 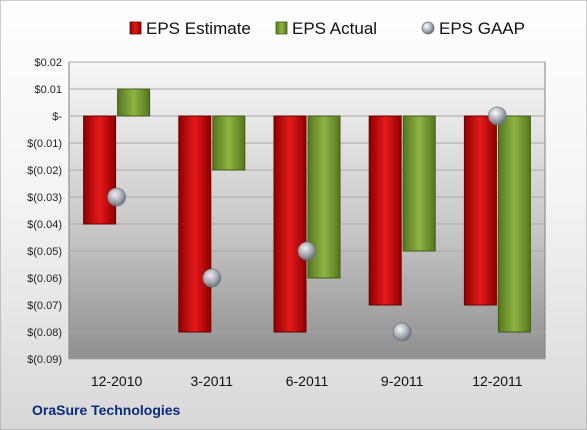 What do you see at coordinates (195, 224) in the screenshot?
I see `bar-eps-estimate-3-2011` at bounding box center [195, 224].